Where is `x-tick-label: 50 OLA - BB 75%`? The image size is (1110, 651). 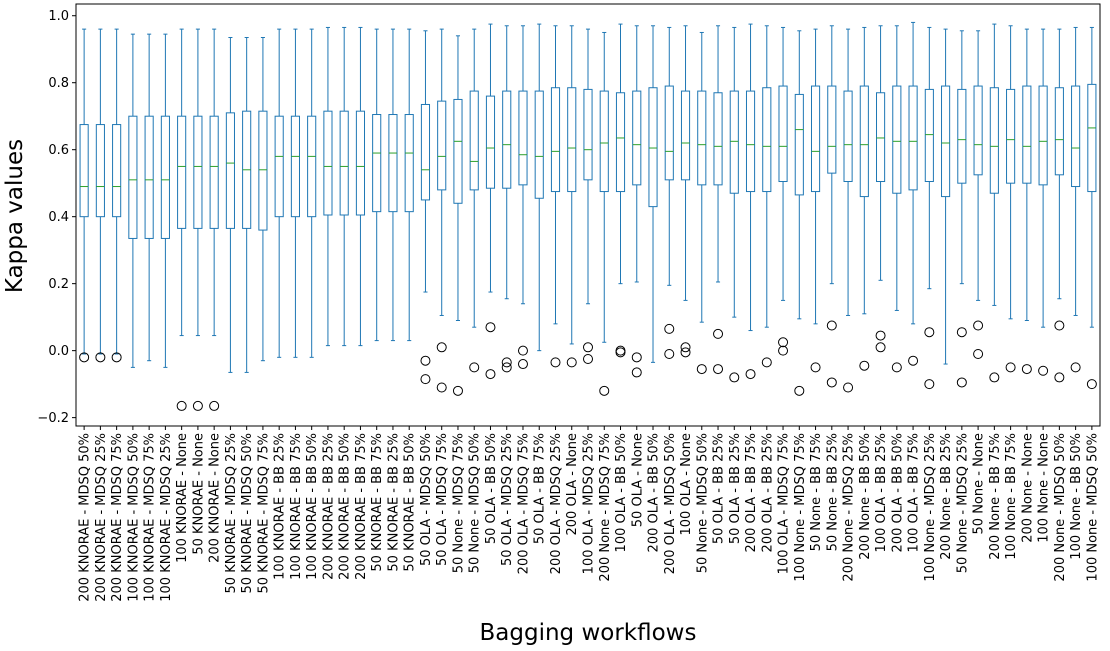 x-tick-label: 50 OLA - BB 75% is located at coordinates (540, 488).